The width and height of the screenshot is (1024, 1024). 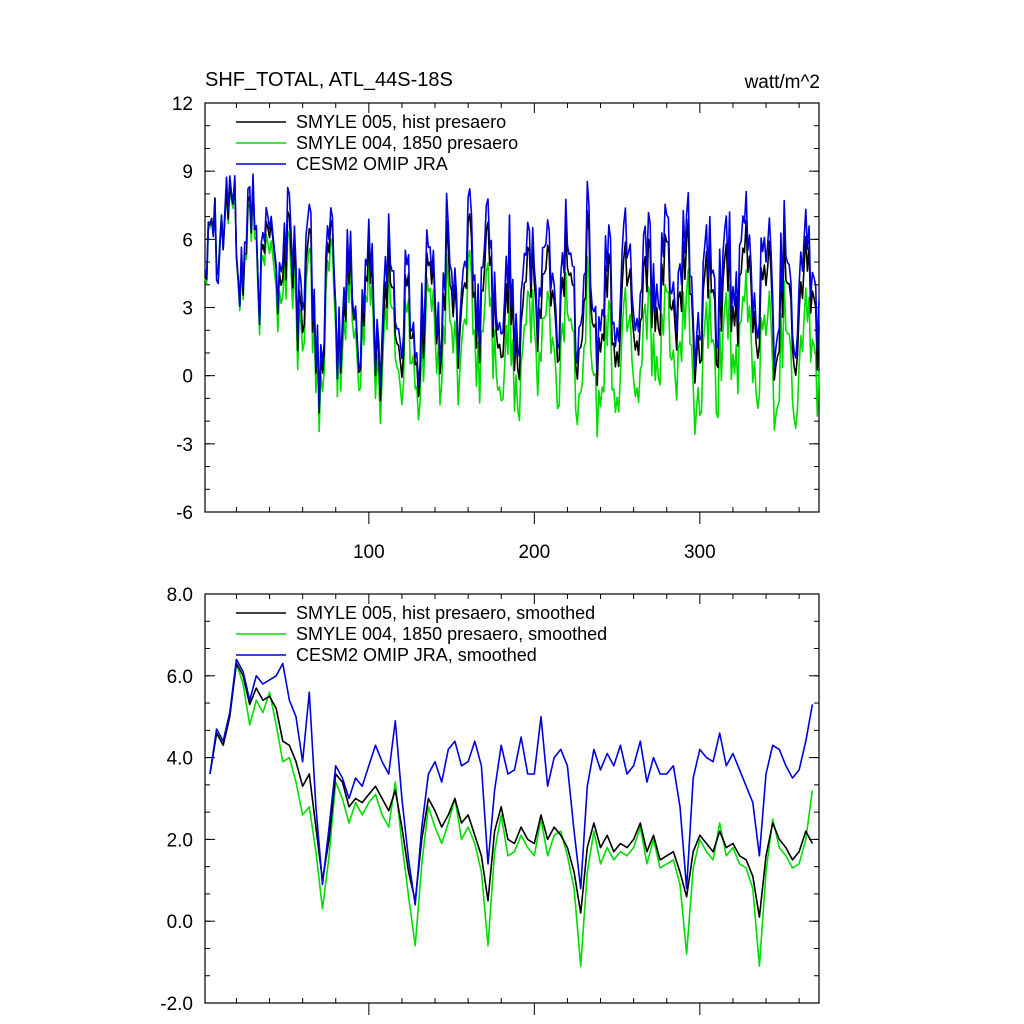 I want to click on y-tick-label: 8.0, so click(x=180, y=595).